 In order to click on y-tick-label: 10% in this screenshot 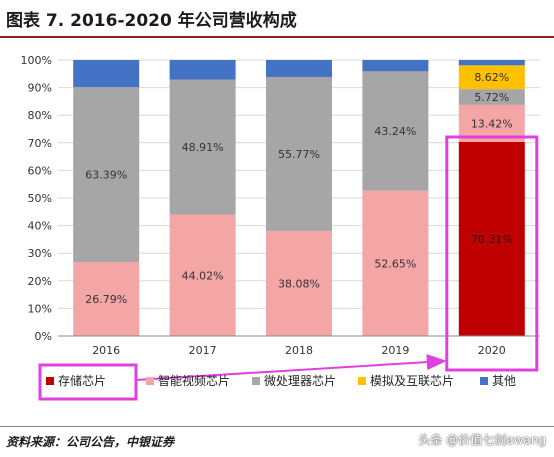, I will do `click(40, 308)`.